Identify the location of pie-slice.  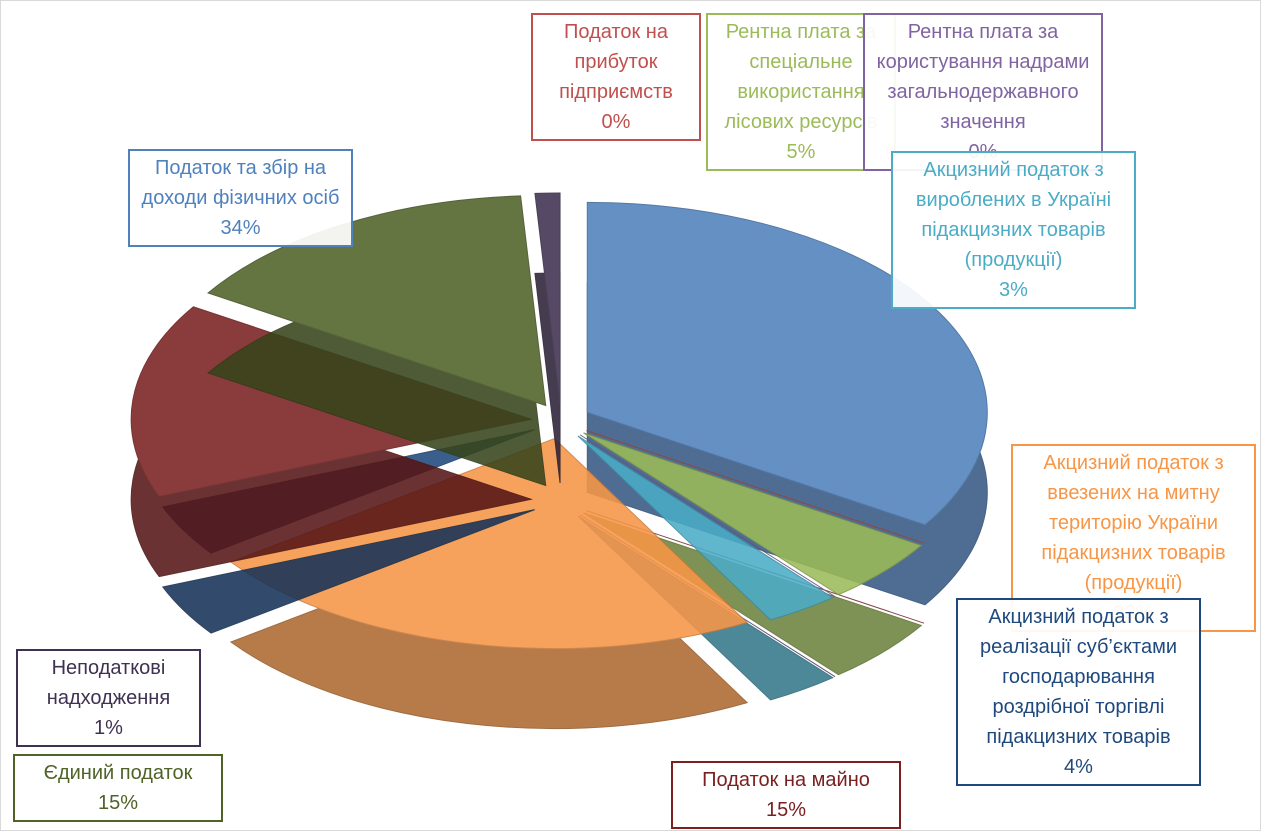
(547, 338).